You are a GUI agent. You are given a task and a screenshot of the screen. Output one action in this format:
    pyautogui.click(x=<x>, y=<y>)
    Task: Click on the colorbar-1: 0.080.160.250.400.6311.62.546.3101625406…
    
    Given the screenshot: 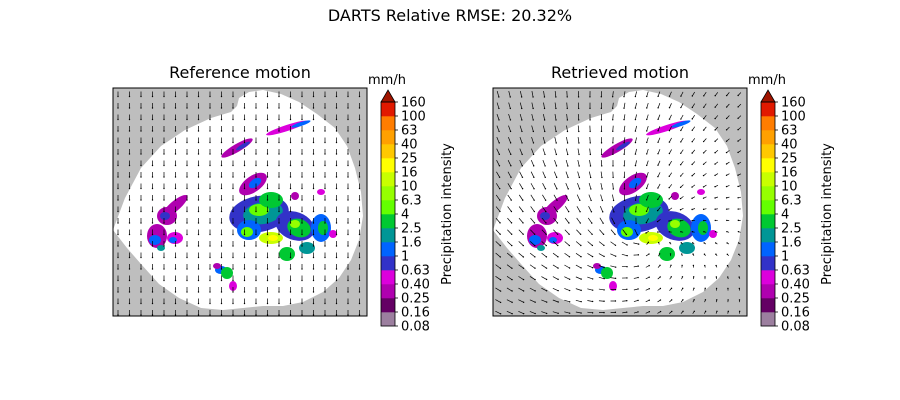 What is the action you would take?
    pyautogui.click(x=791, y=204)
    